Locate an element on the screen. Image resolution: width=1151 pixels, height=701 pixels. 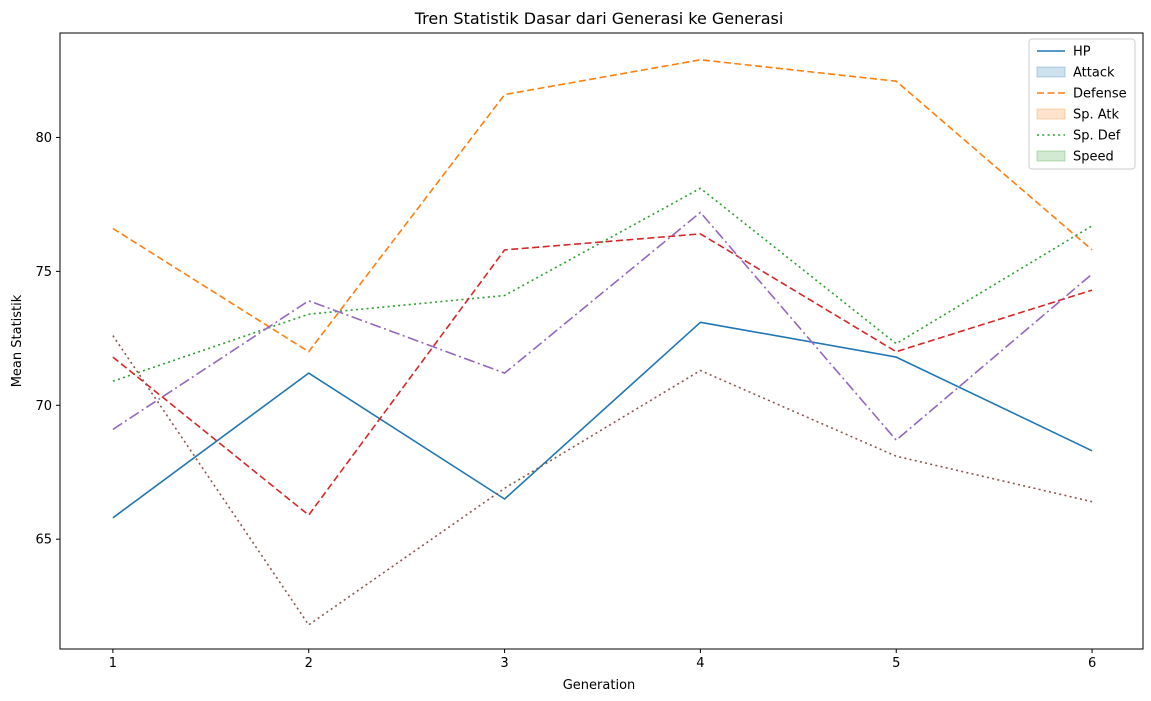
legend-label: Defense is located at coordinates (1100, 94).